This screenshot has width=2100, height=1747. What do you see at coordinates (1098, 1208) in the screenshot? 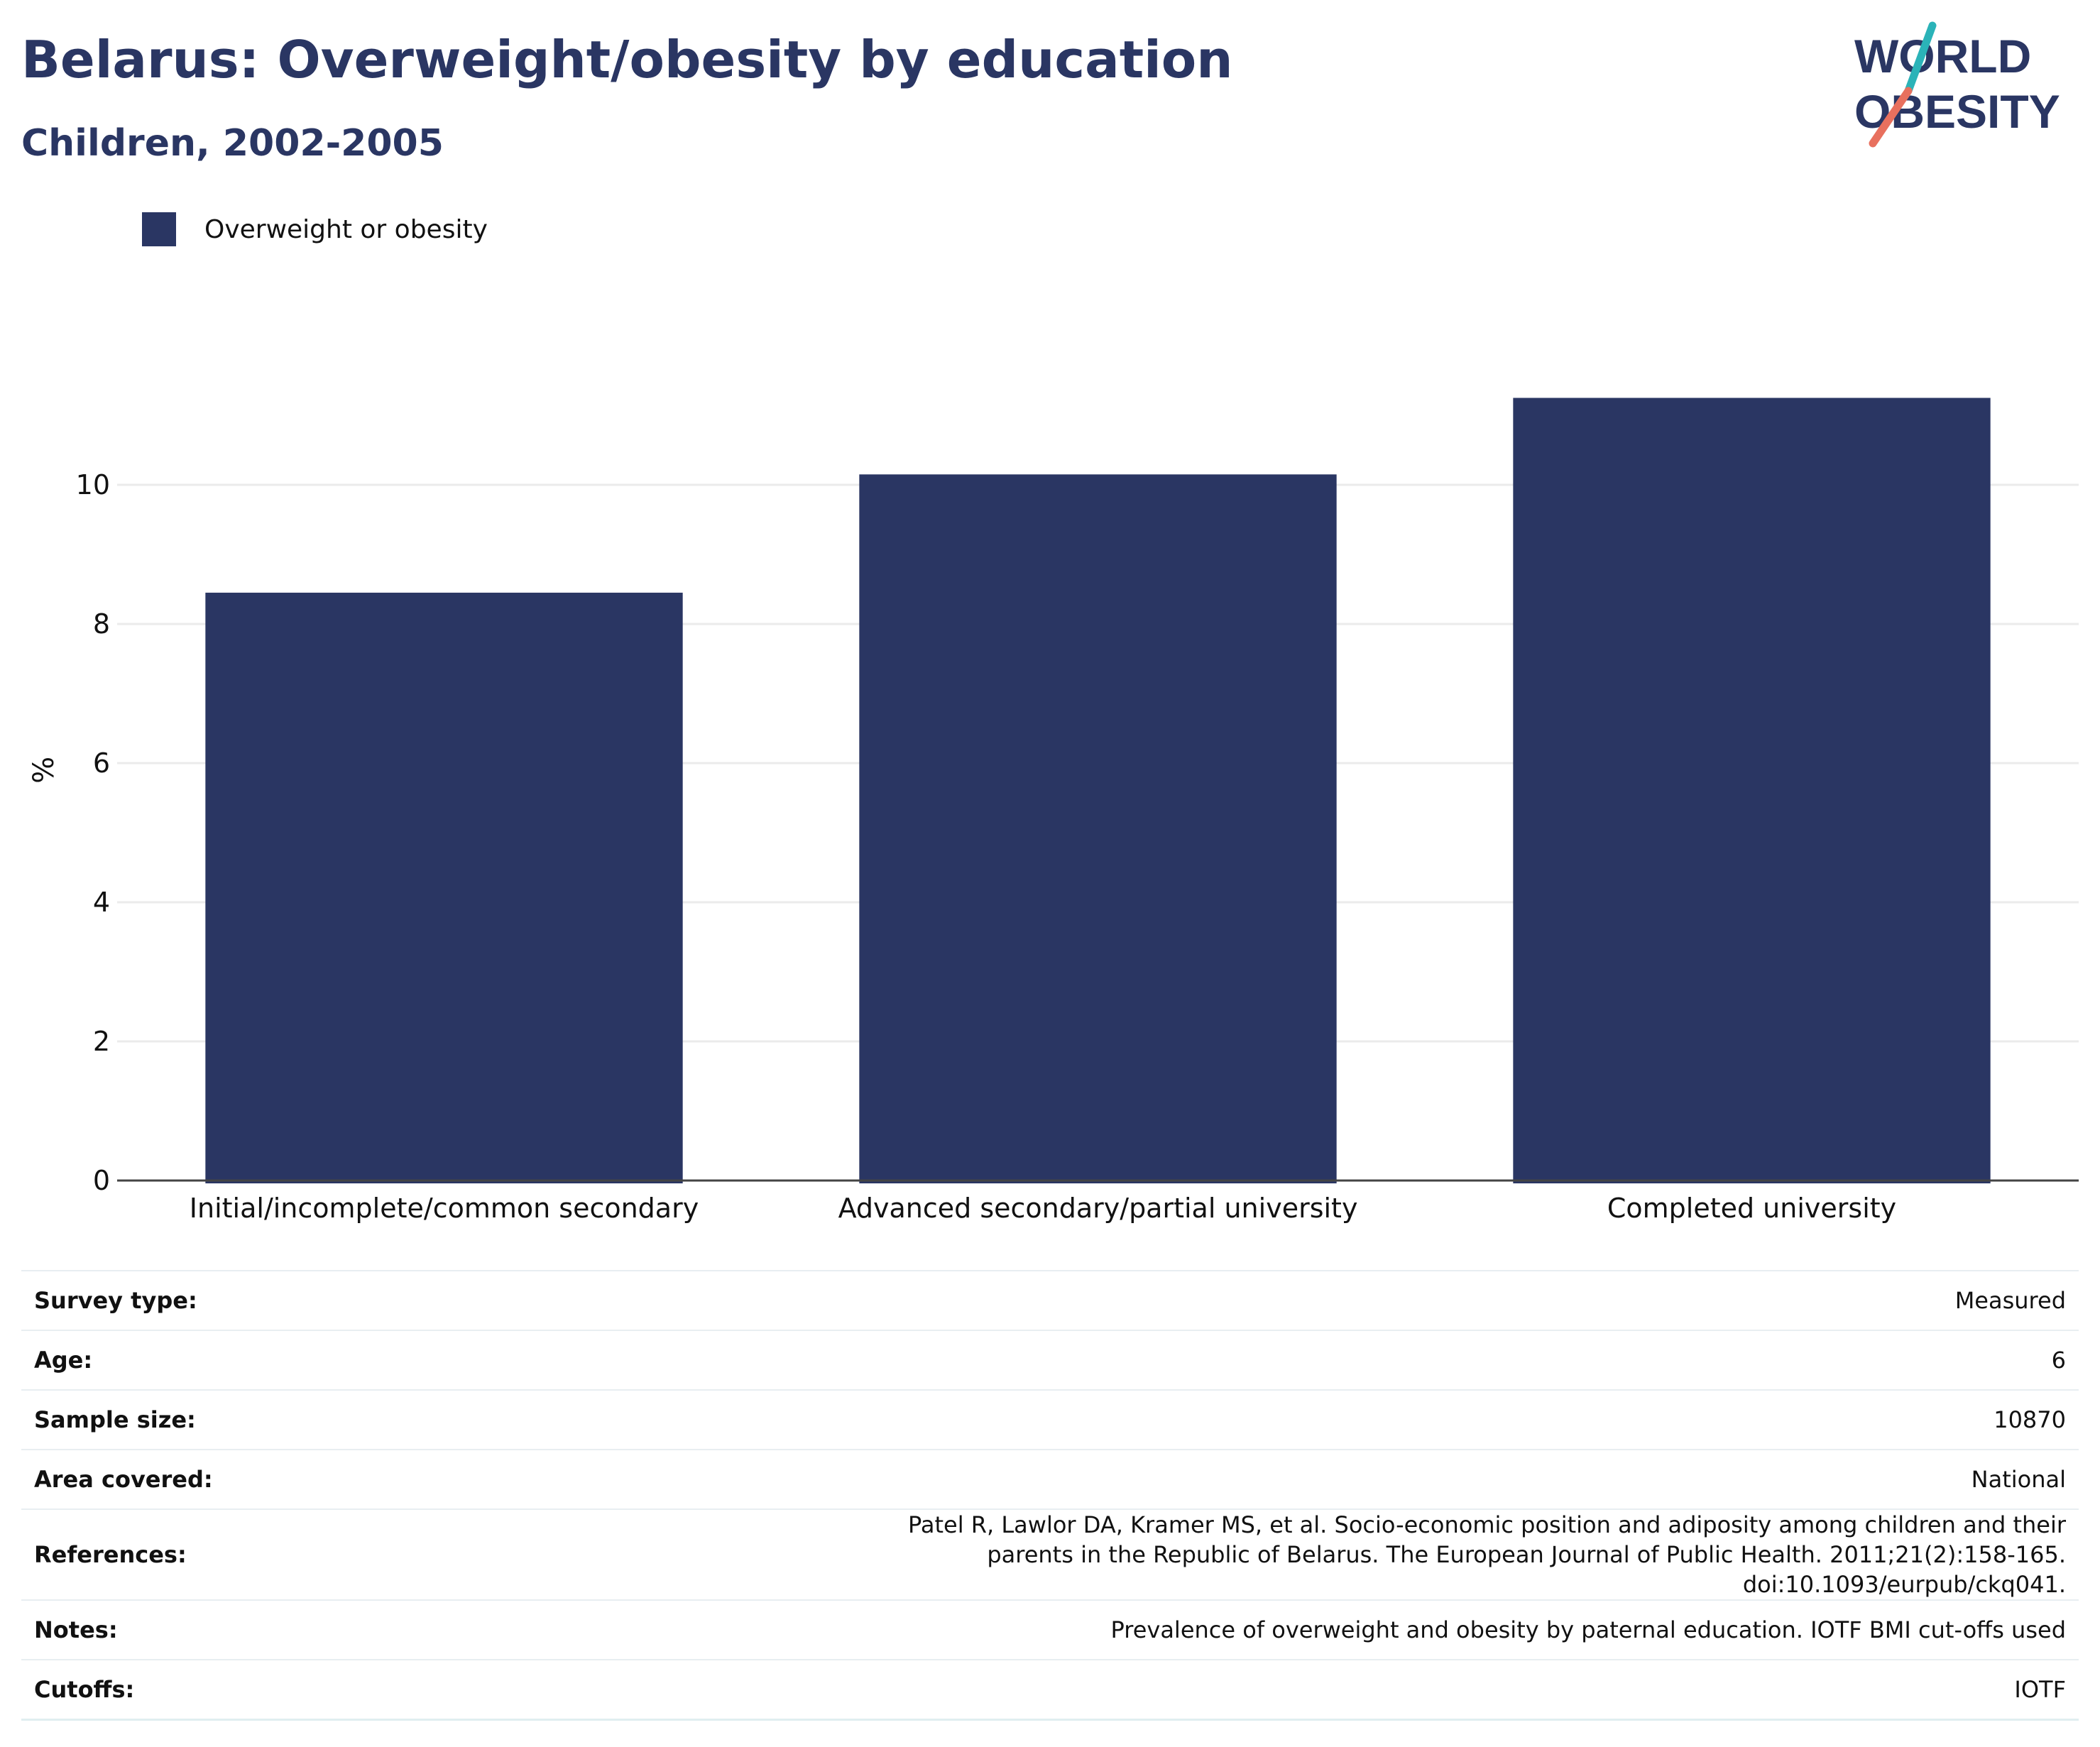
I see `x-tick-label: Advanced secondary/partial university` at bounding box center [1098, 1208].